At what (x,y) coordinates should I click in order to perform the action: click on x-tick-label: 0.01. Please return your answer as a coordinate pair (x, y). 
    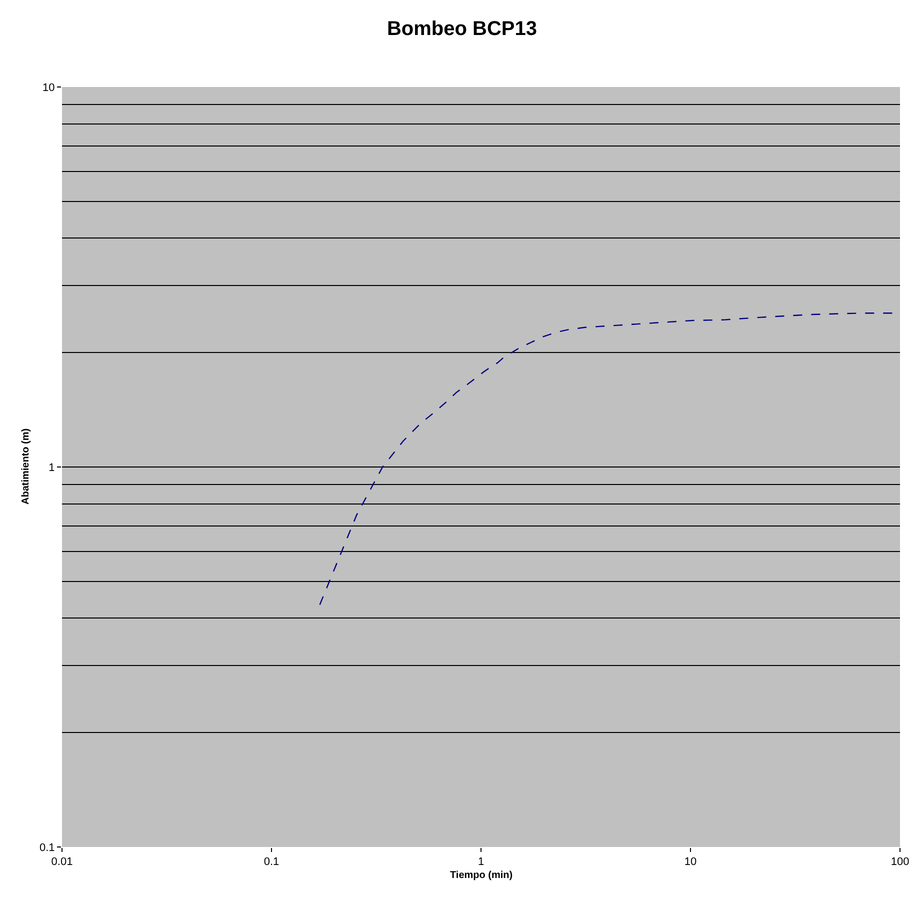
    Looking at the image, I should click on (62, 862).